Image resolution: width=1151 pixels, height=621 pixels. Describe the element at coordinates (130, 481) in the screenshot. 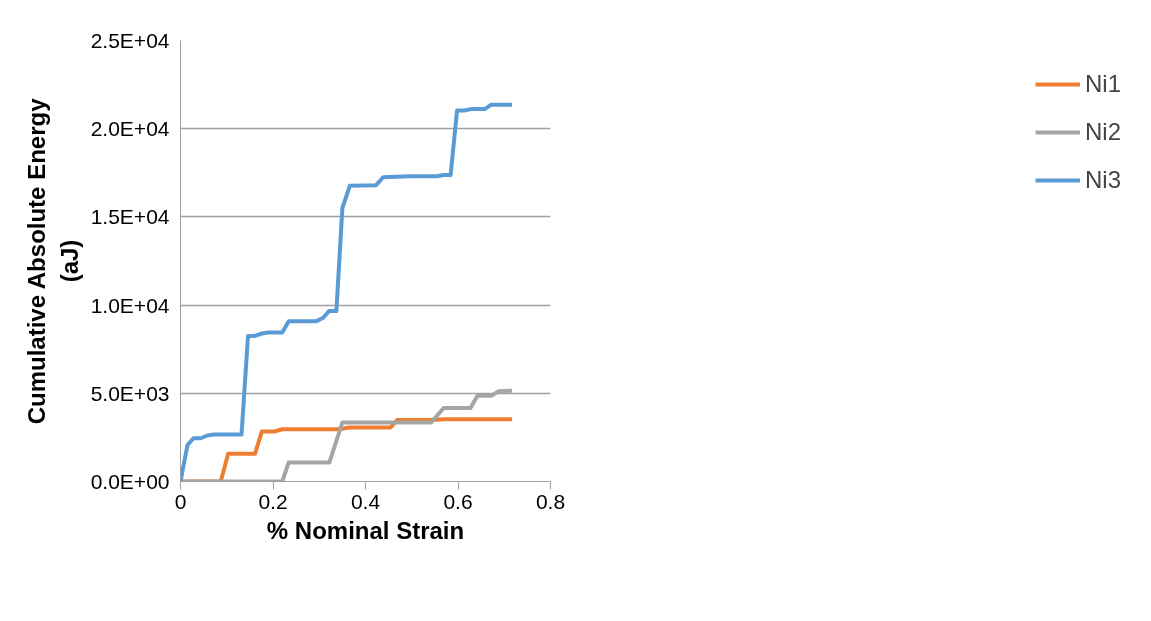

I see `y-tick-label: 0.0E+00` at that location.